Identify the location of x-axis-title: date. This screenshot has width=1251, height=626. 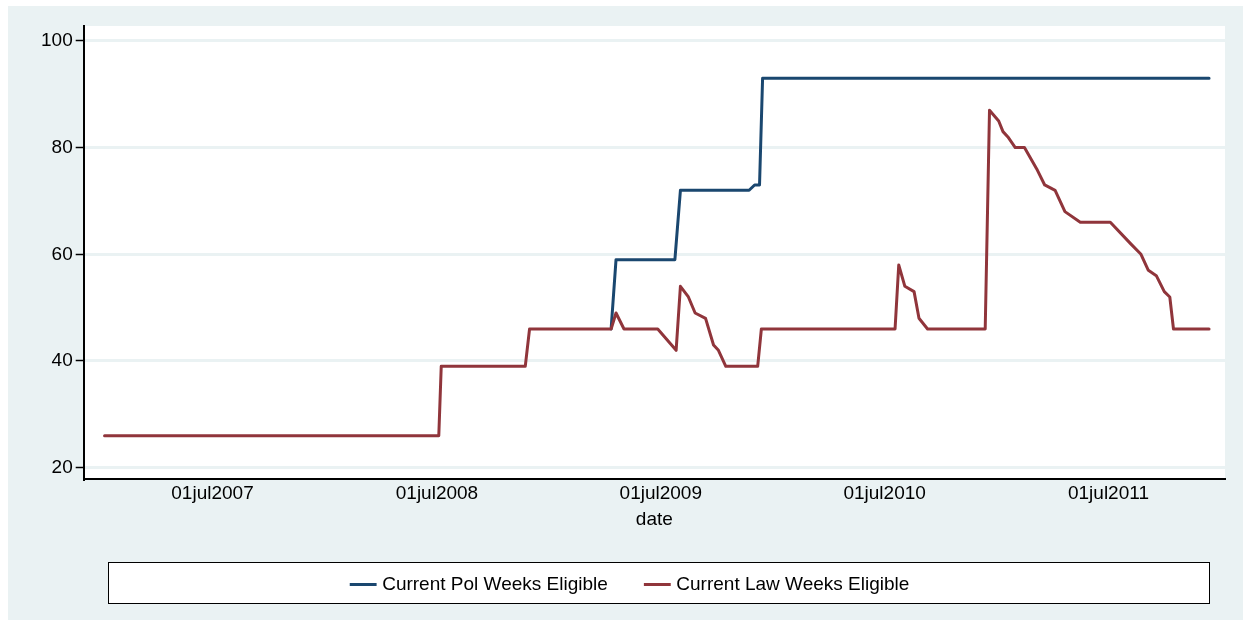
(654, 518).